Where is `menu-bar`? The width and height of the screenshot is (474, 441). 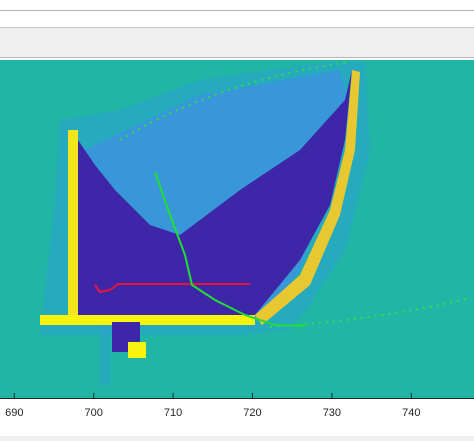 menu-bar is located at coordinates (237, 19).